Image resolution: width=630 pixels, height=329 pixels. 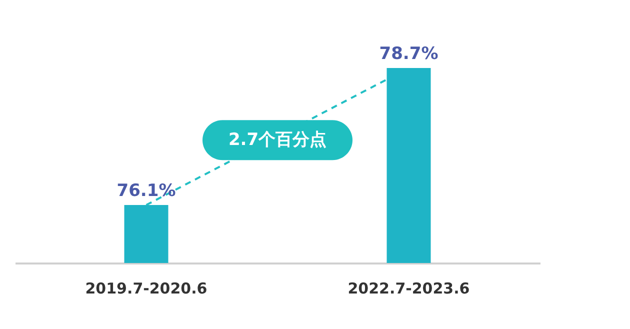 What do you see at coordinates (146, 289) in the screenshot?
I see `x-tick-label: 2019.7-2020.6` at bounding box center [146, 289].